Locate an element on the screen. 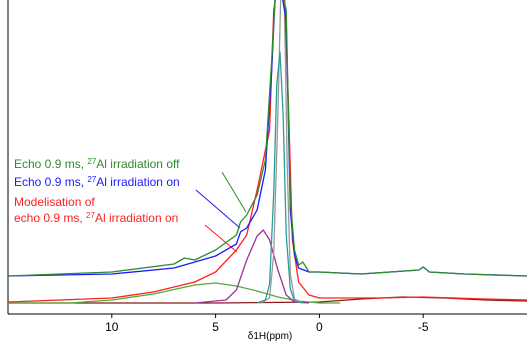 This screenshot has width=527, height=341. legend-text: Al irradiation off is located at coordinates (138, 164).